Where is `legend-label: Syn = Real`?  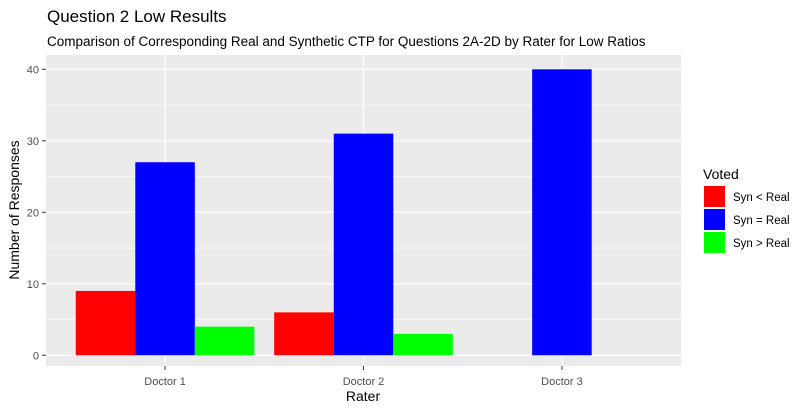
legend-label: Syn = Real is located at coordinates (761, 221).